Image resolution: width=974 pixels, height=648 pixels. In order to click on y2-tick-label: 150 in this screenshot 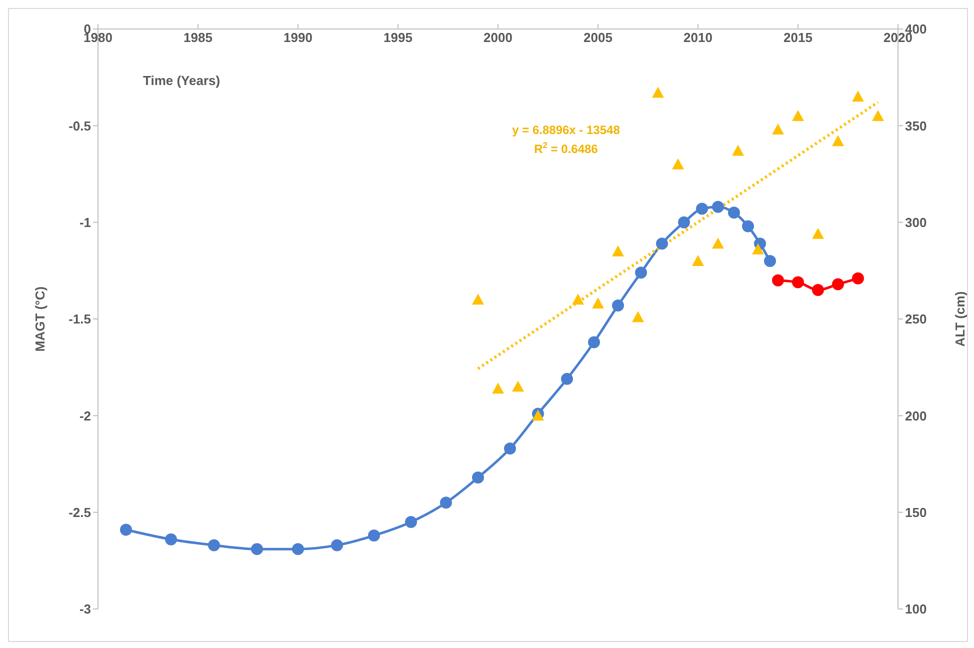, I will do `click(916, 512)`.